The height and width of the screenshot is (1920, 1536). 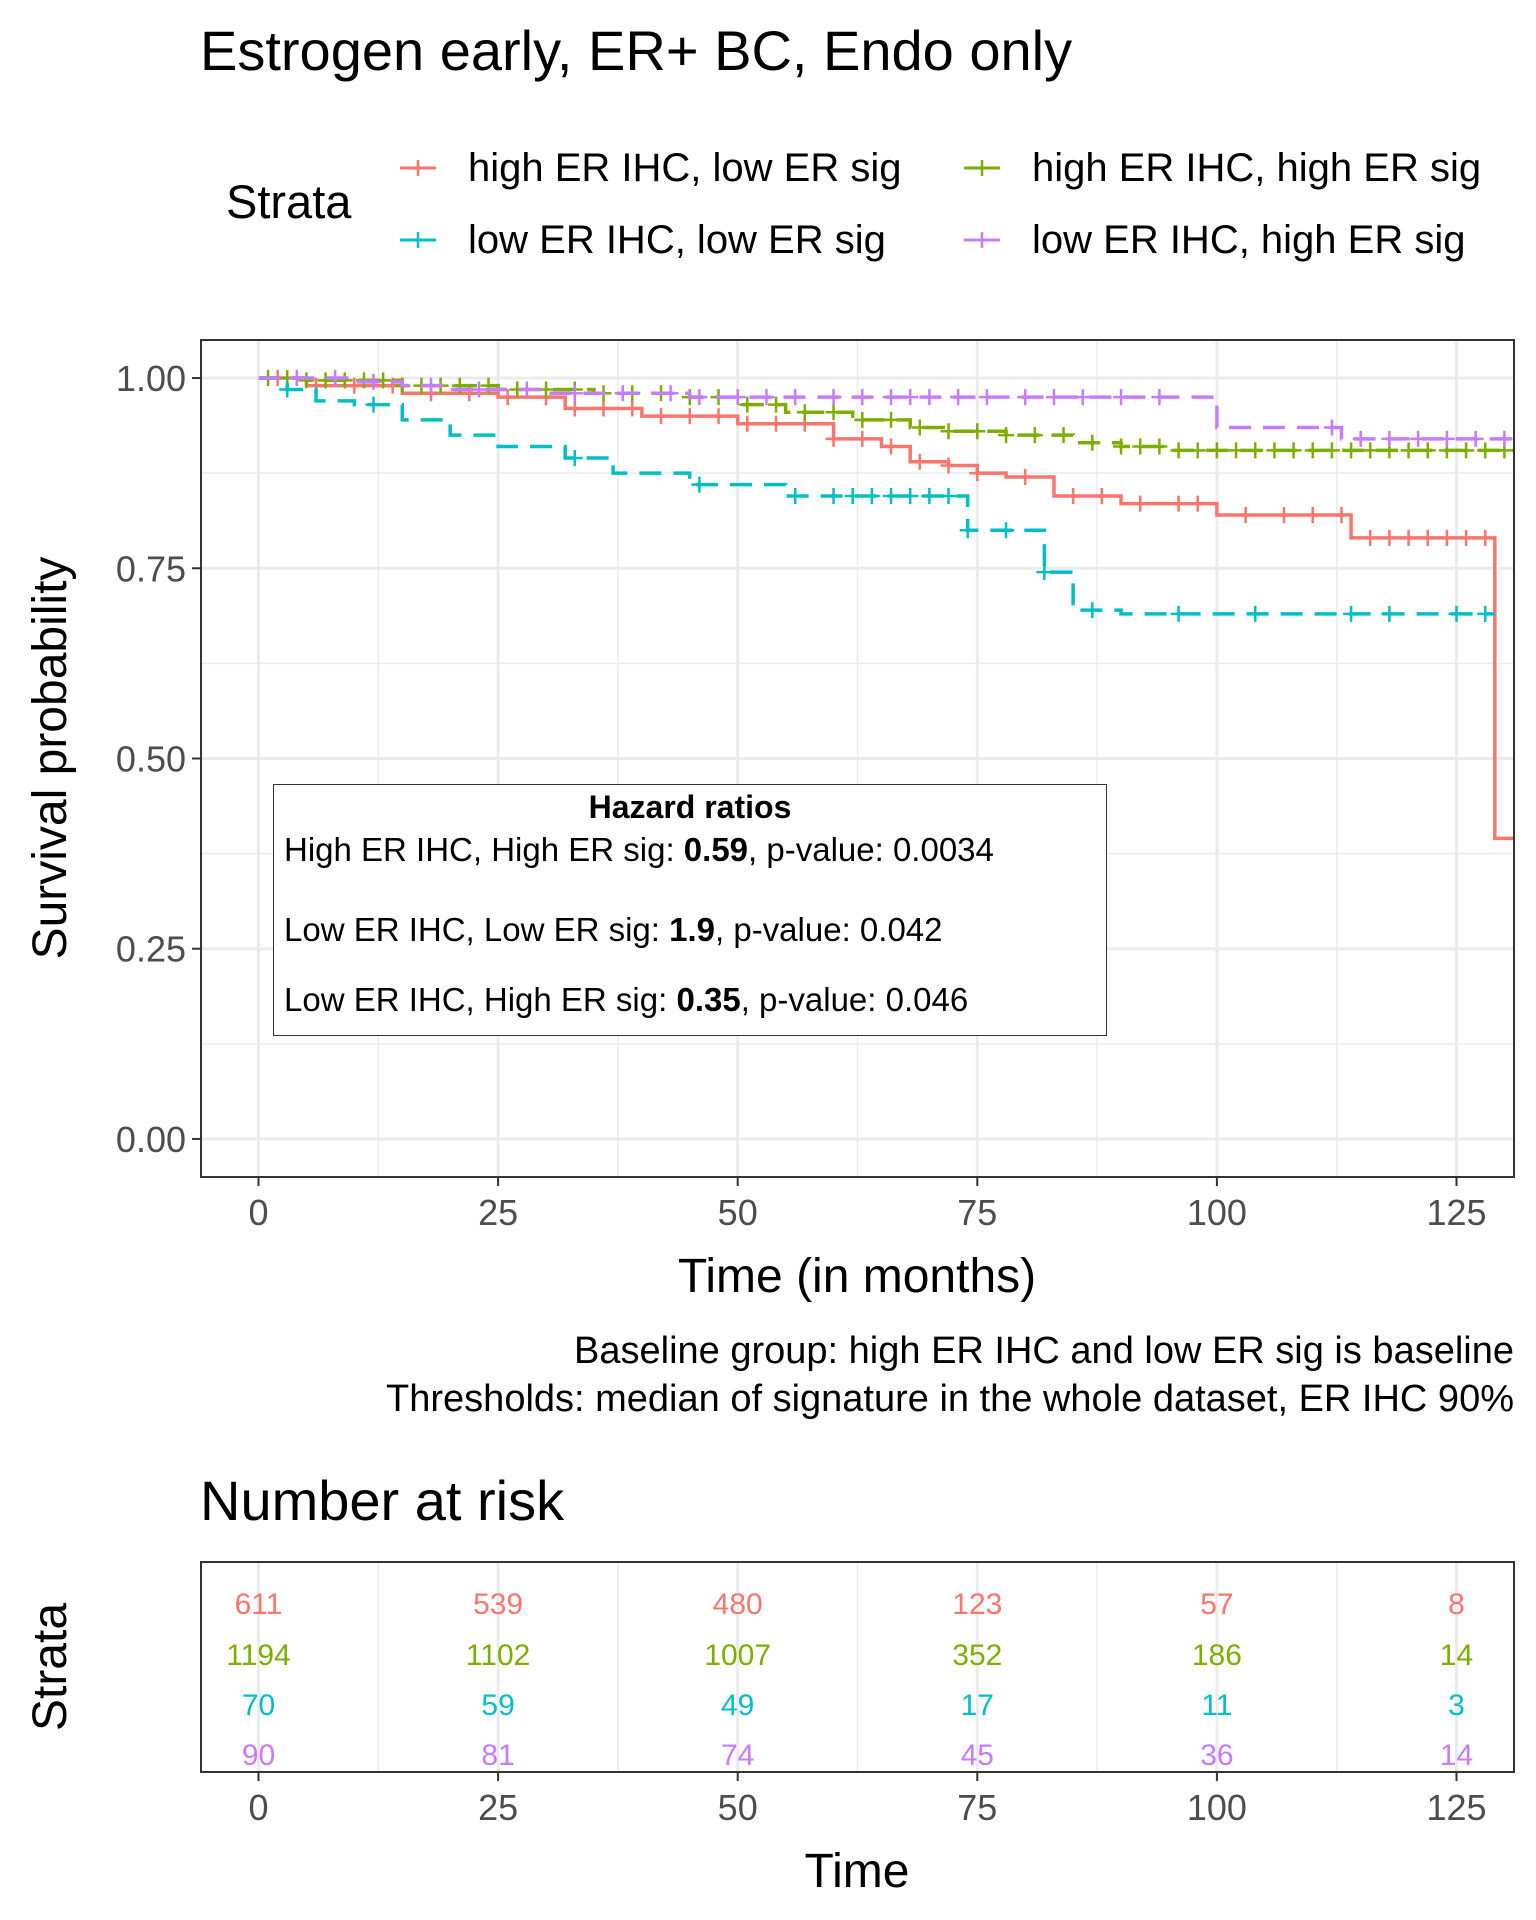 What do you see at coordinates (1216, 1705) in the screenshot?
I see `risk-cell: 11` at bounding box center [1216, 1705].